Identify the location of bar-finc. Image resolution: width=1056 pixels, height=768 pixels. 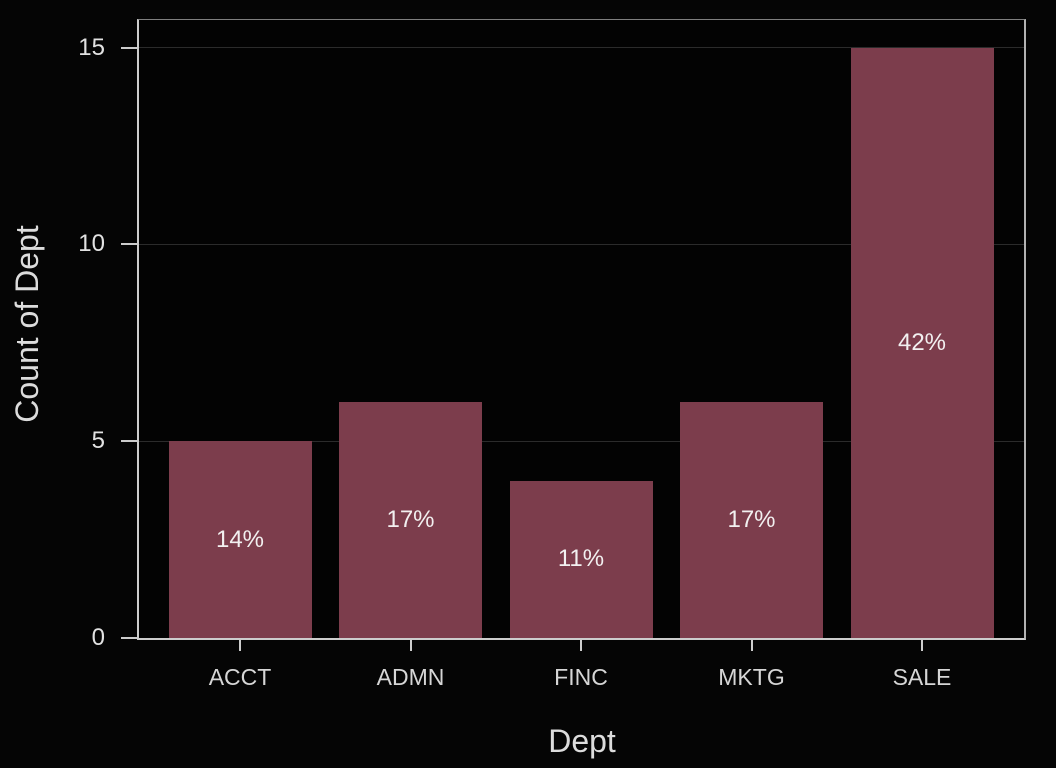
(581, 559).